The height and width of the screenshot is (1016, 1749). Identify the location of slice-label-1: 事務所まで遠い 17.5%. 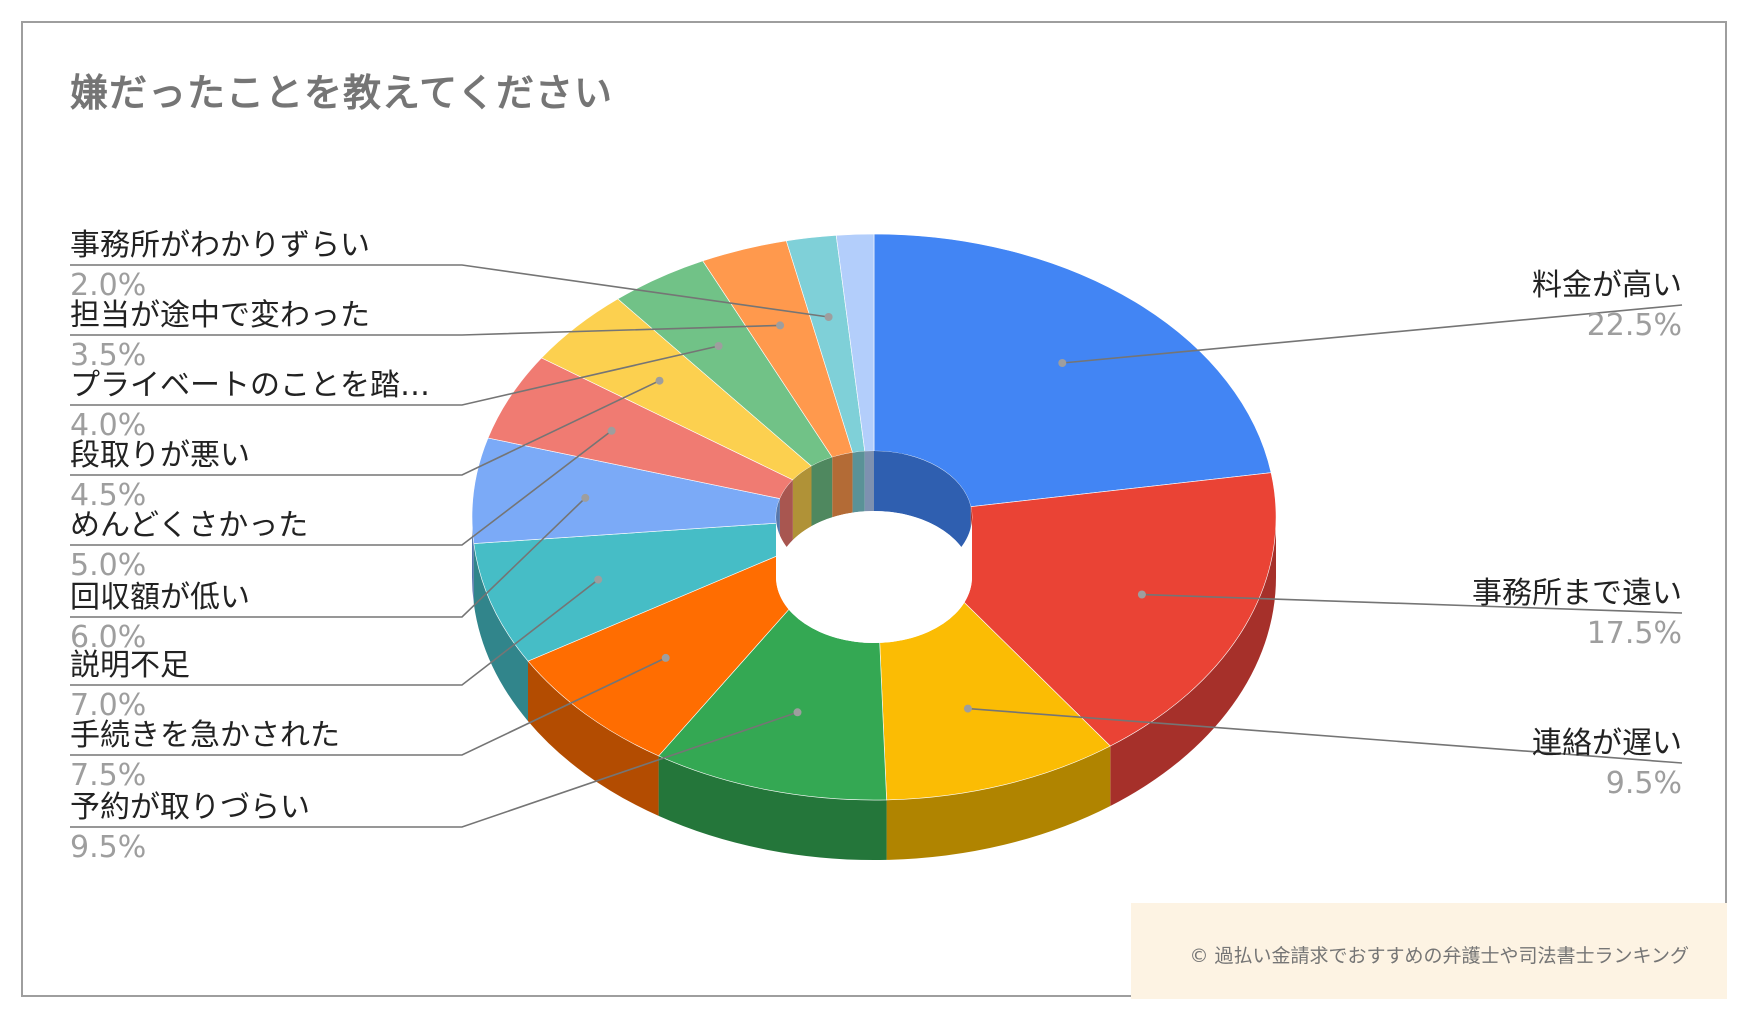
(1577, 613).